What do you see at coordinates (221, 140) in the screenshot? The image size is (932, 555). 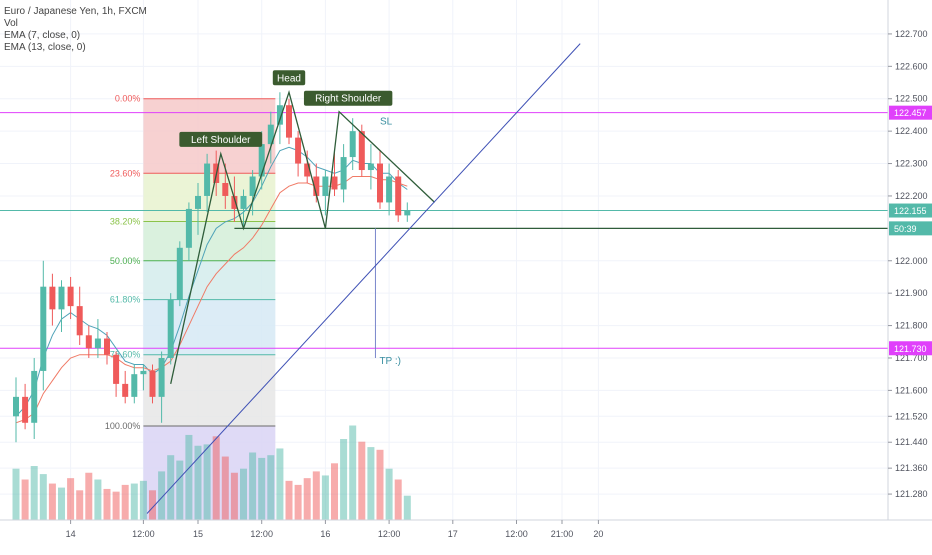 I see `left-shoulder-label: Left Shoulder` at bounding box center [221, 140].